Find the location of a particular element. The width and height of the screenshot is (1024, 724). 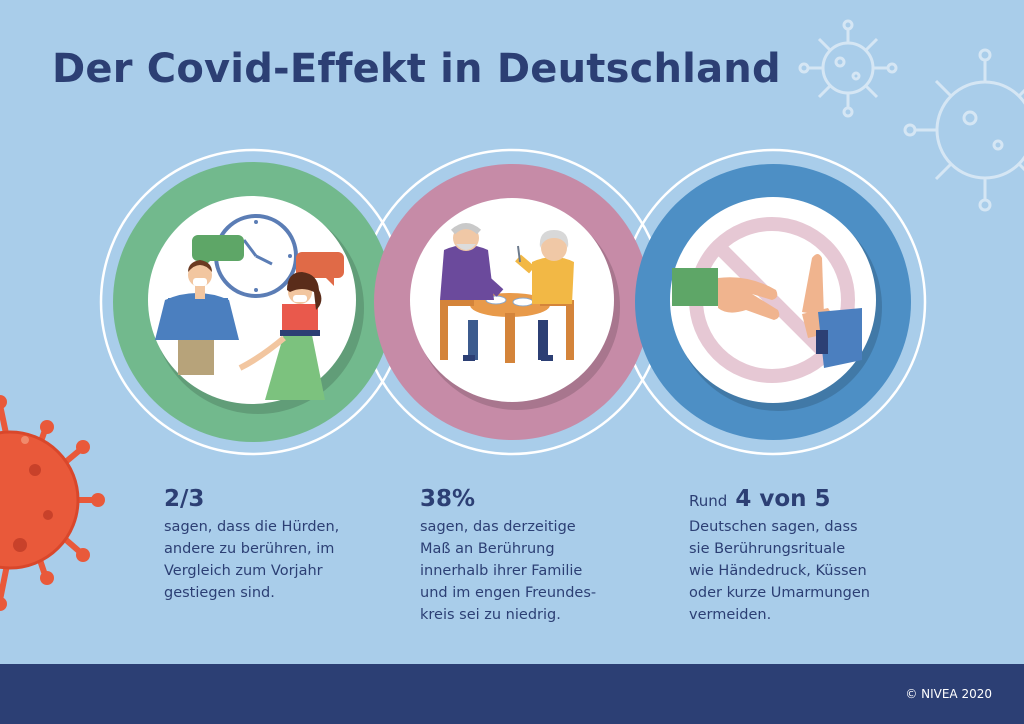

no-handshake-icon is located at coordinates (767, 300).